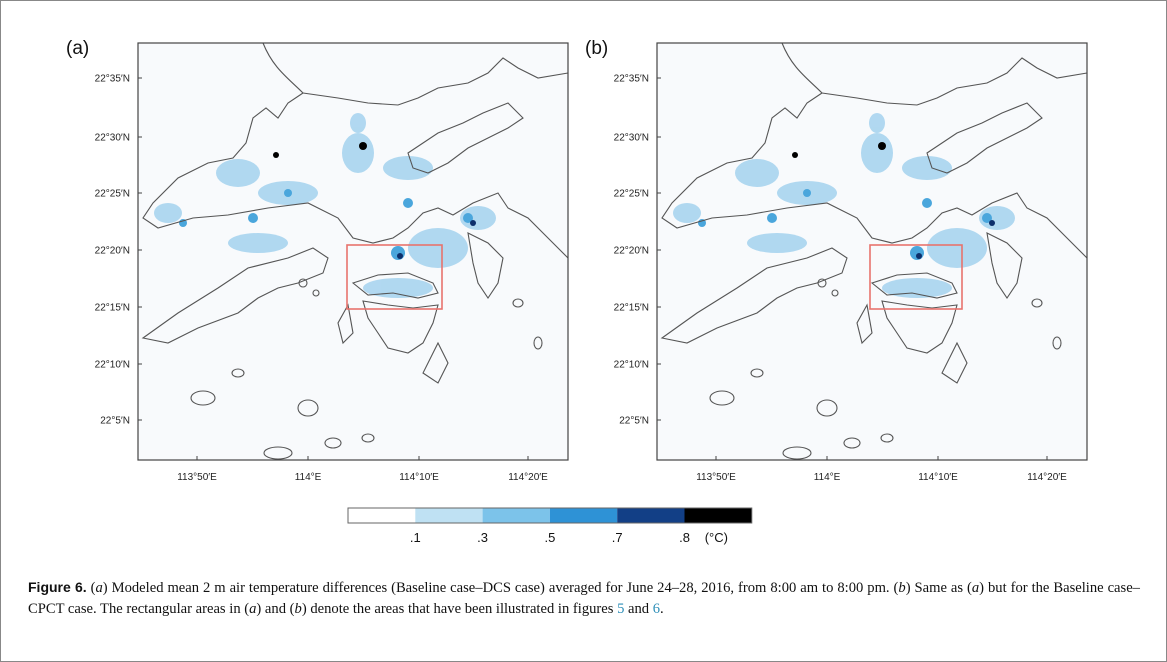 This screenshot has width=1167, height=662. What do you see at coordinates (549, 537) in the screenshot?
I see `colorbar-label: .5` at bounding box center [549, 537].